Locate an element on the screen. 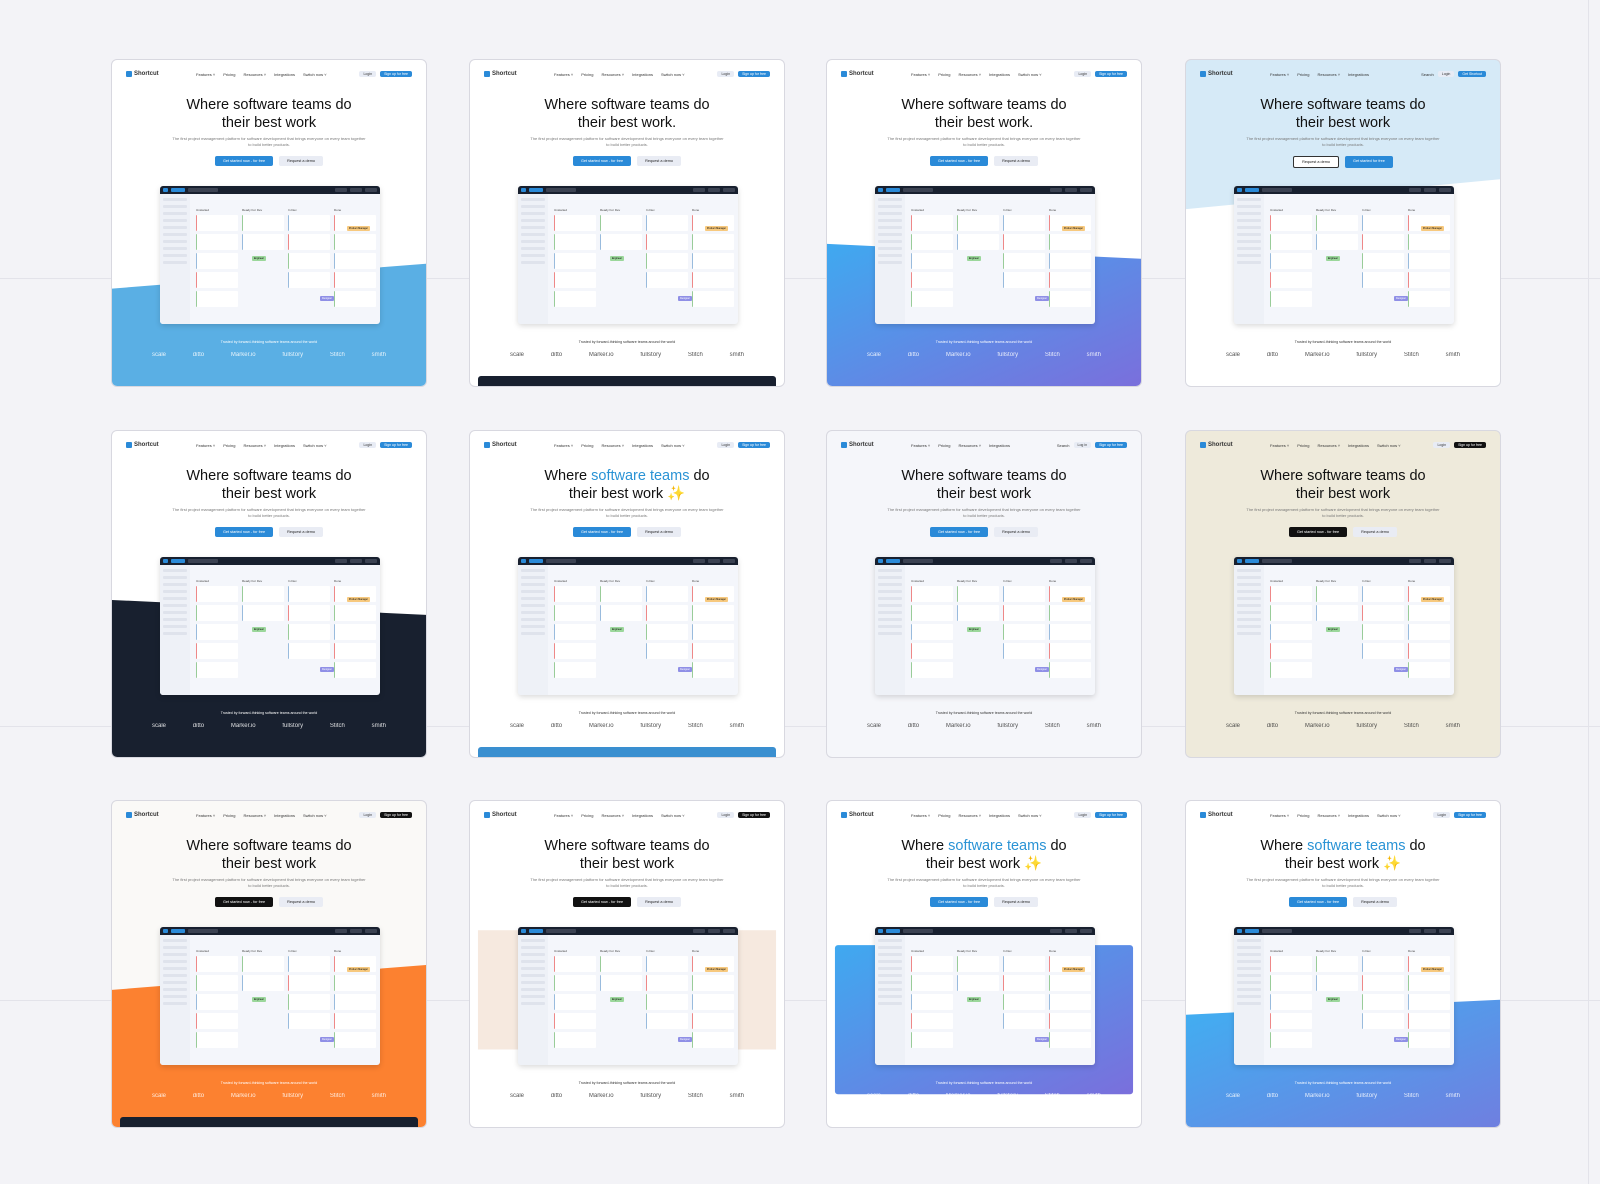  signup-button: Get Shortcut is located at coordinates (1472, 74).